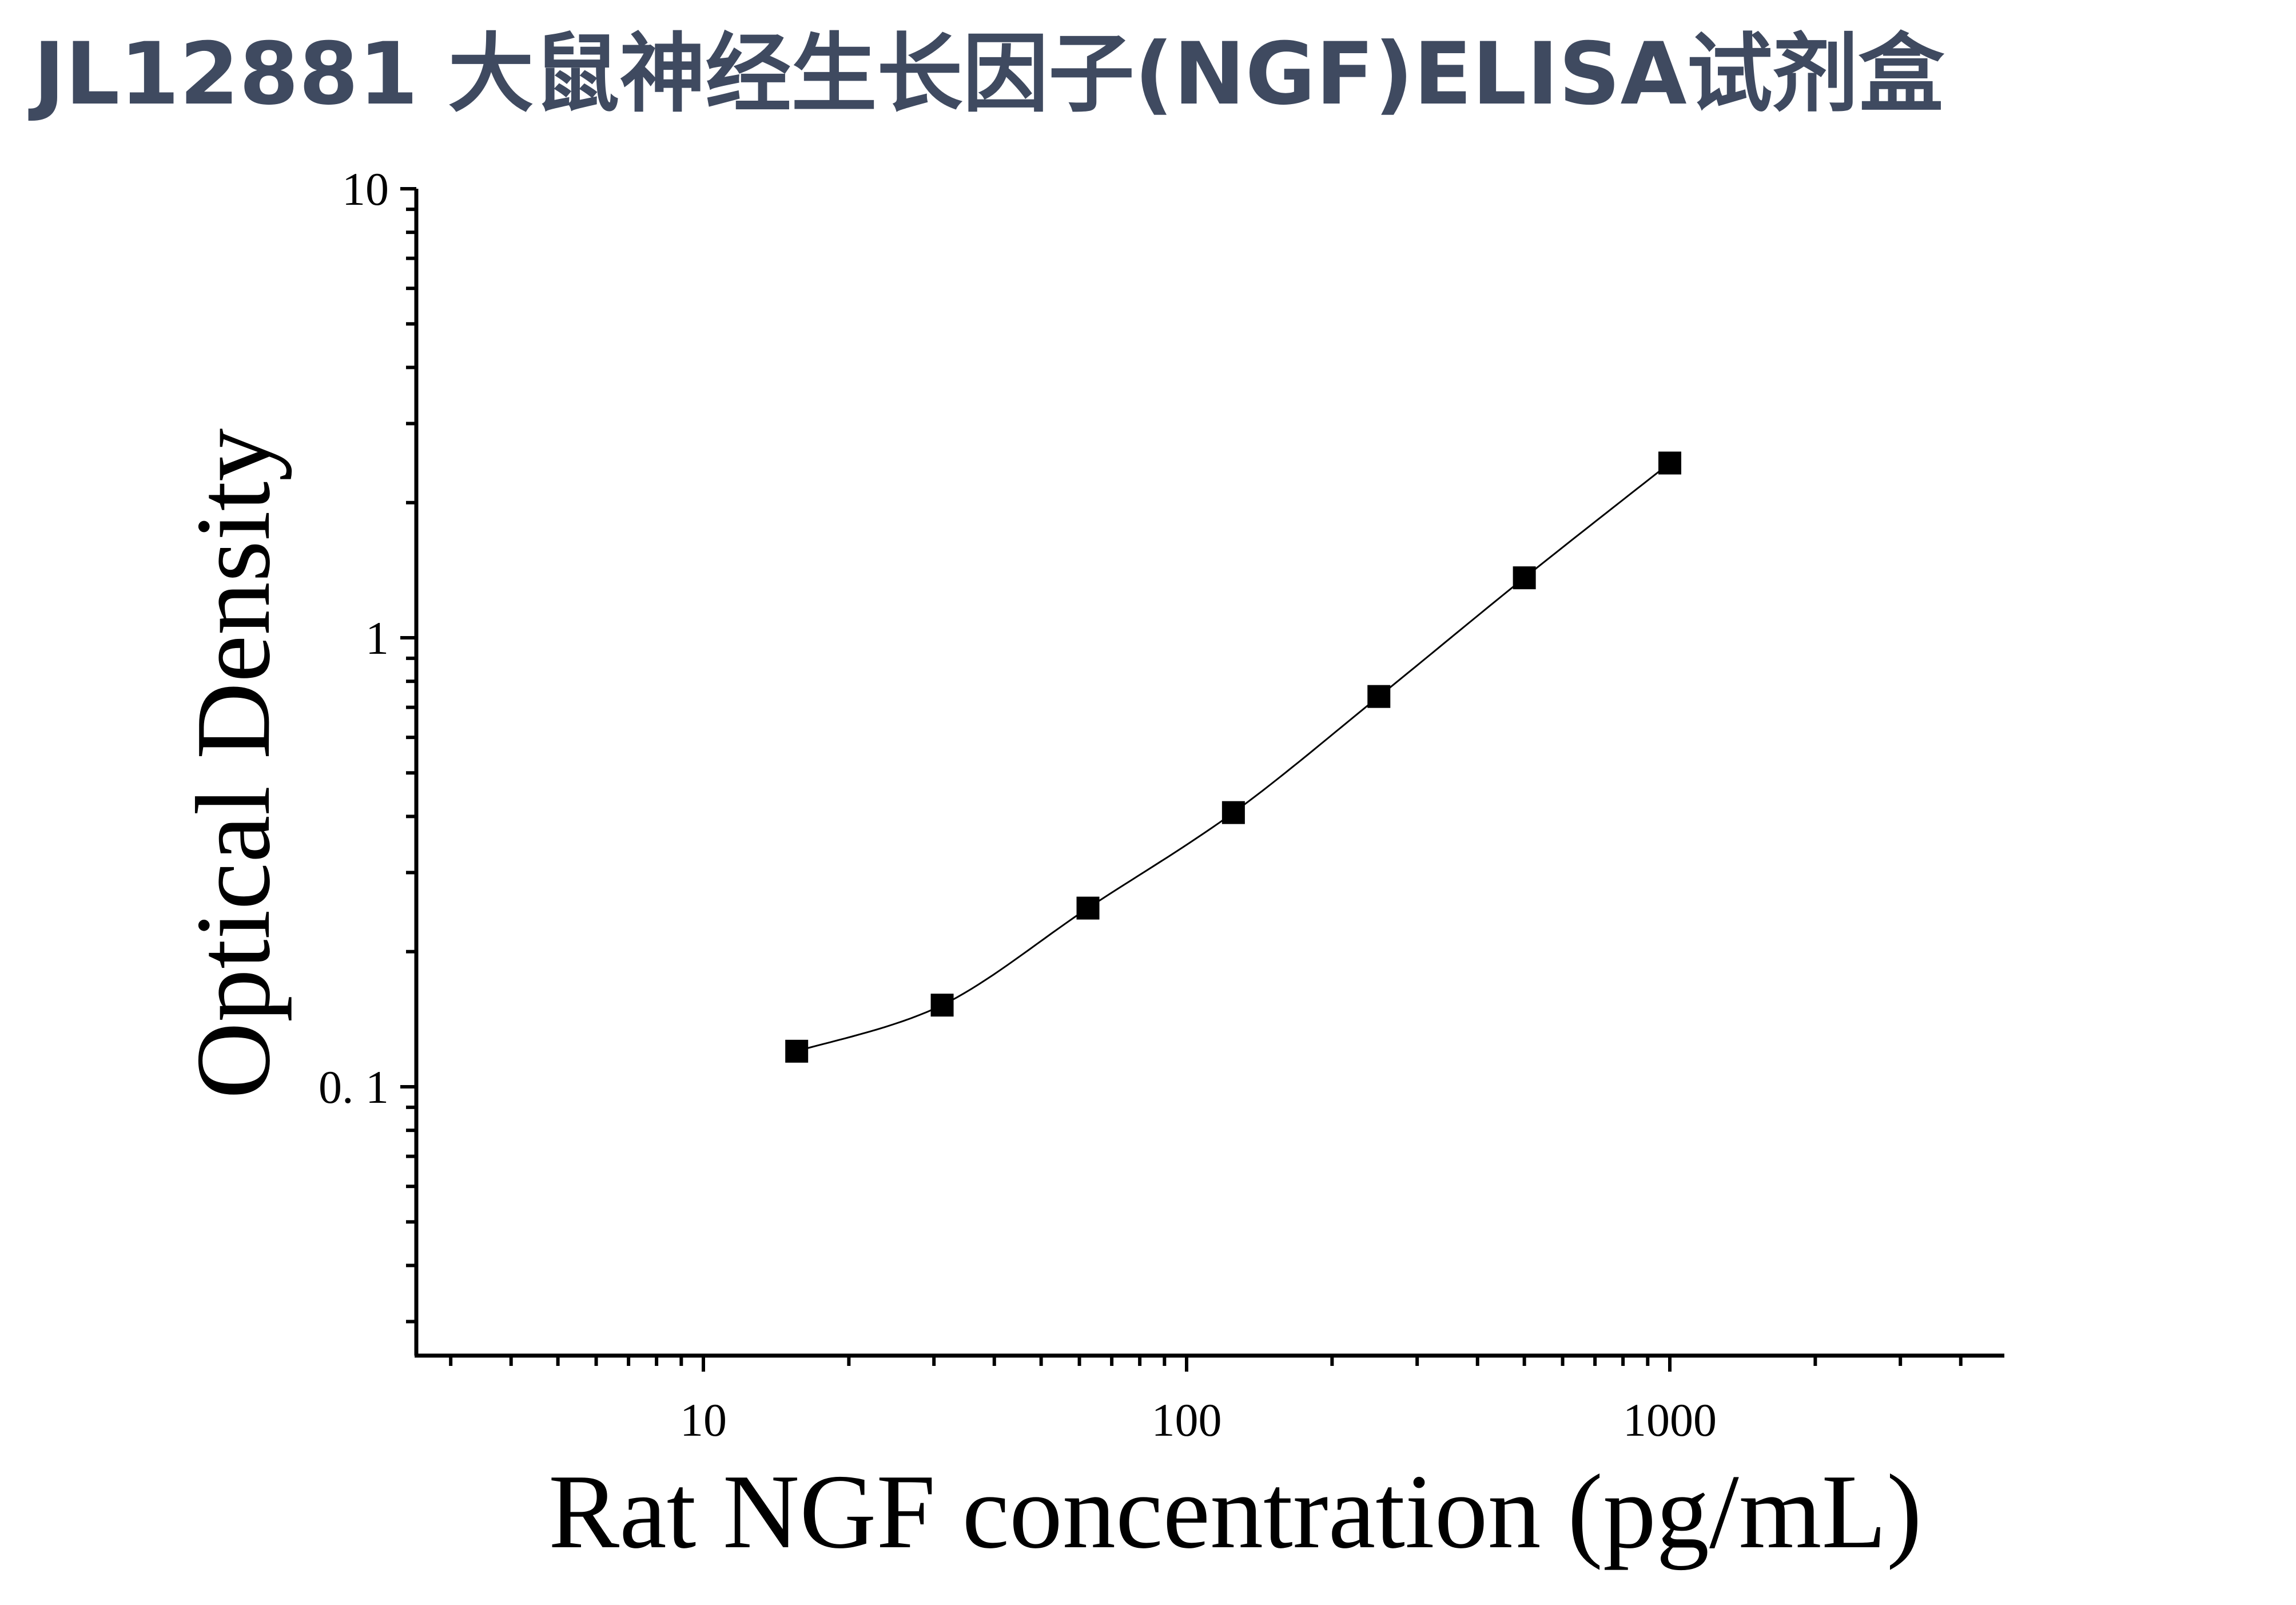  I want to click on y-tick-label: 10, so click(366, 189).